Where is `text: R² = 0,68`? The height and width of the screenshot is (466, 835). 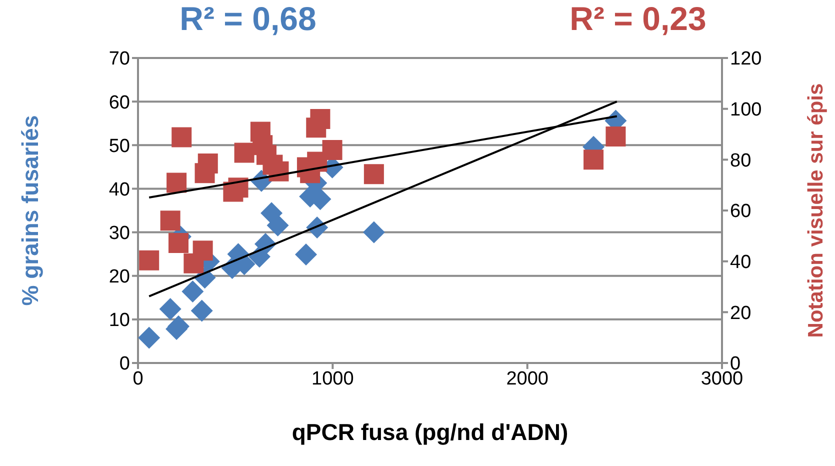
text: R² = 0,68 is located at coordinates (248, 19).